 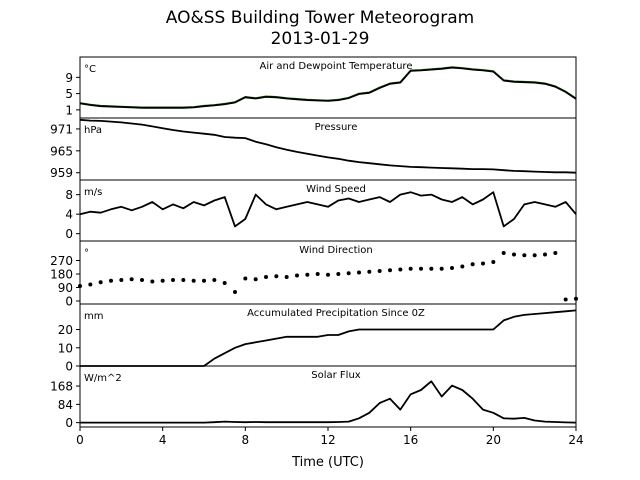 What do you see at coordinates (69, 78) in the screenshot?
I see `y-tick-label: 9` at bounding box center [69, 78].